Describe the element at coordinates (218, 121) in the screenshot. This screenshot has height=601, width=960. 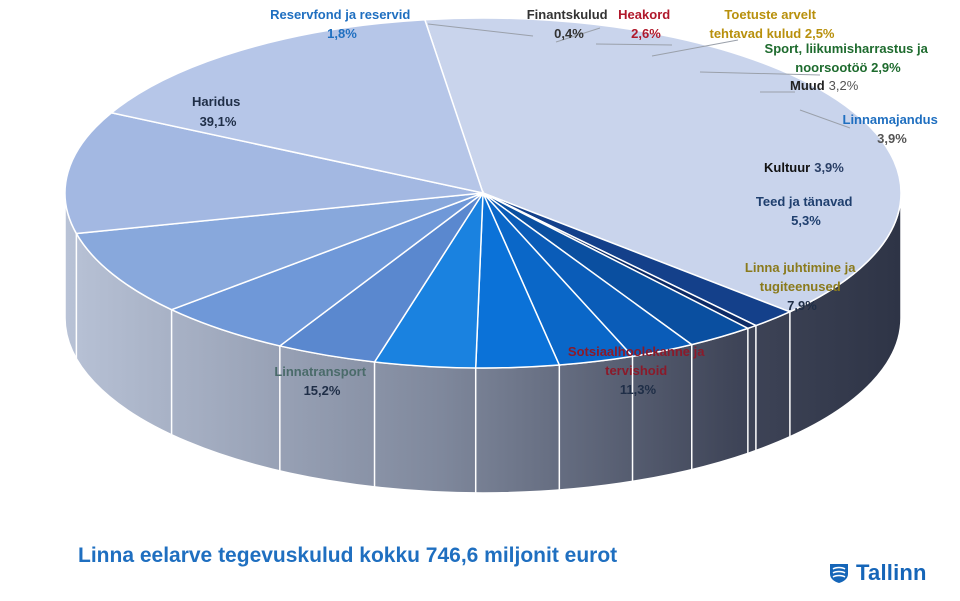
I see `label-haridus-value: 39,1%` at that location.